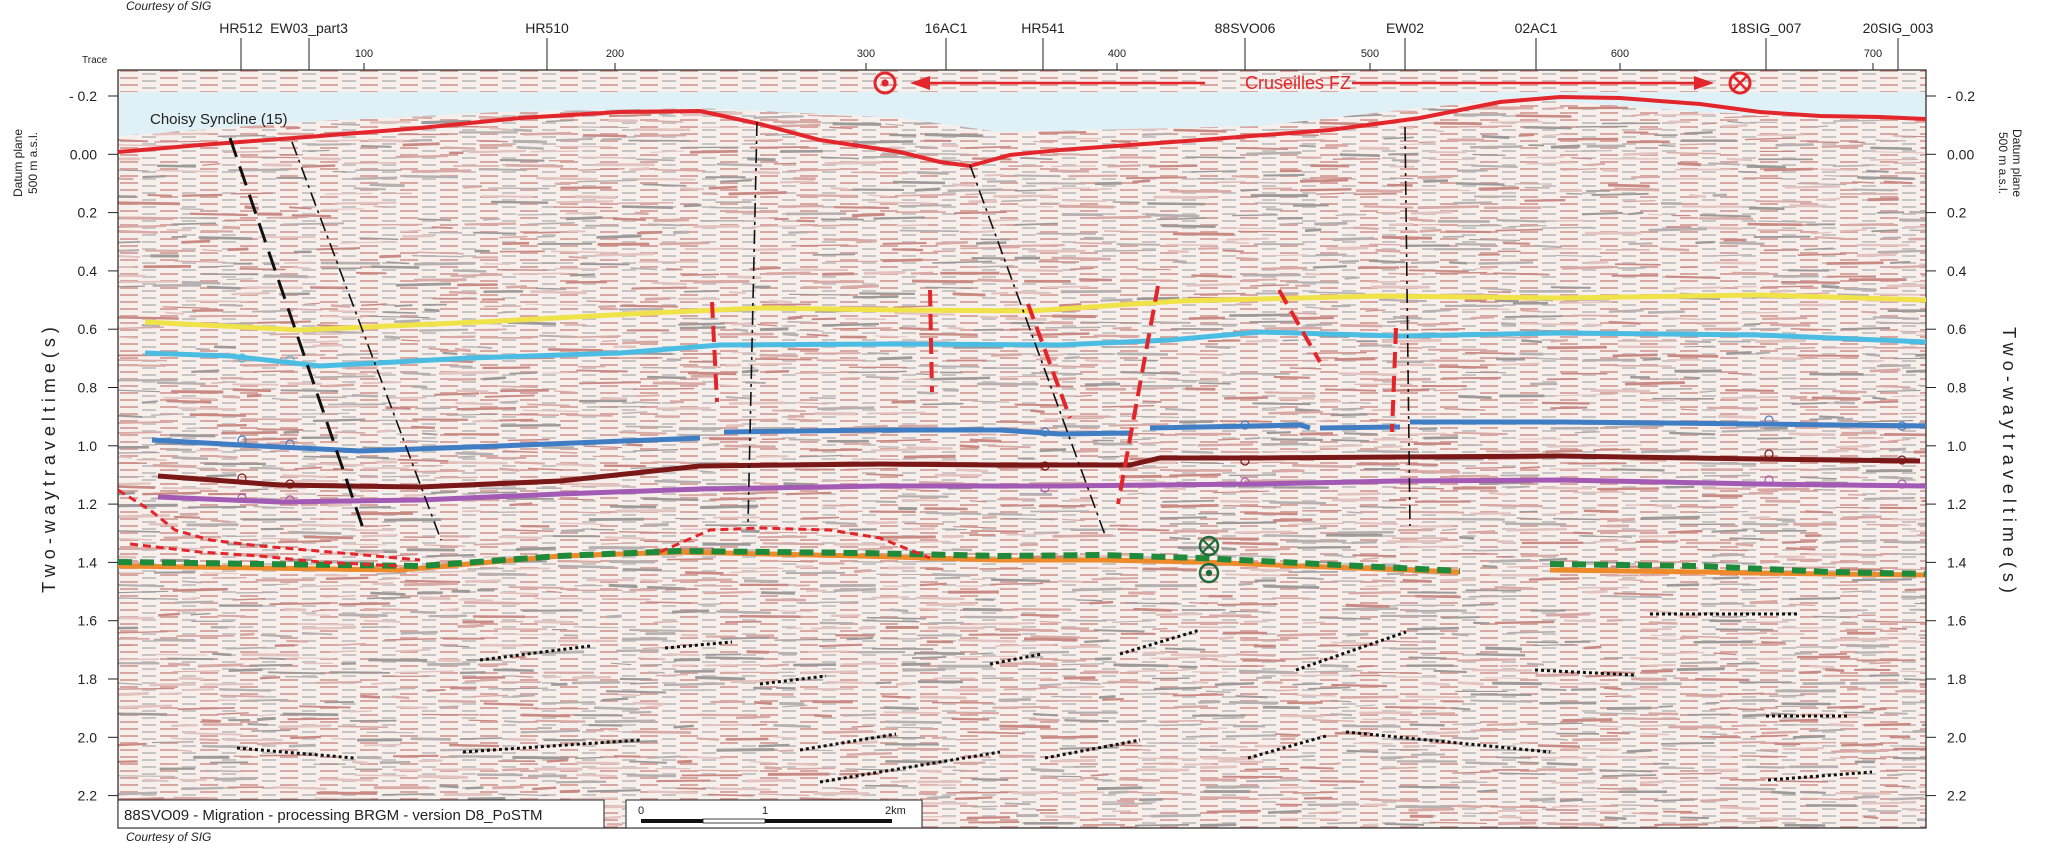  What do you see at coordinates (241, 28) in the screenshot?
I see `well-label: HR512` at bounding box center [241, 28].